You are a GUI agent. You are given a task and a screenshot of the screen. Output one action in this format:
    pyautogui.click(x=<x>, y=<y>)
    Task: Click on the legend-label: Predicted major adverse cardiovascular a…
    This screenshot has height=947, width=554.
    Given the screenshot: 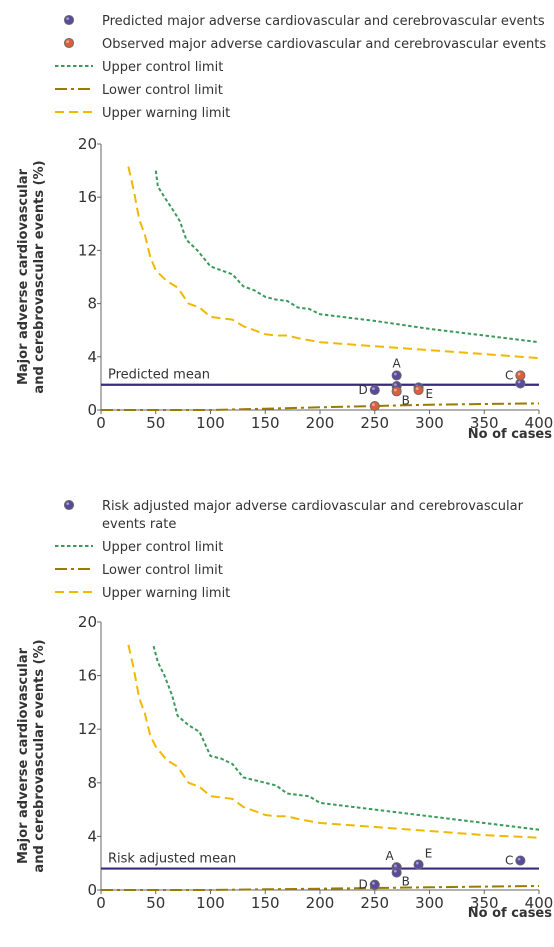 What is the action you would take?
    pyautogui.click(x=323, y=21)
    